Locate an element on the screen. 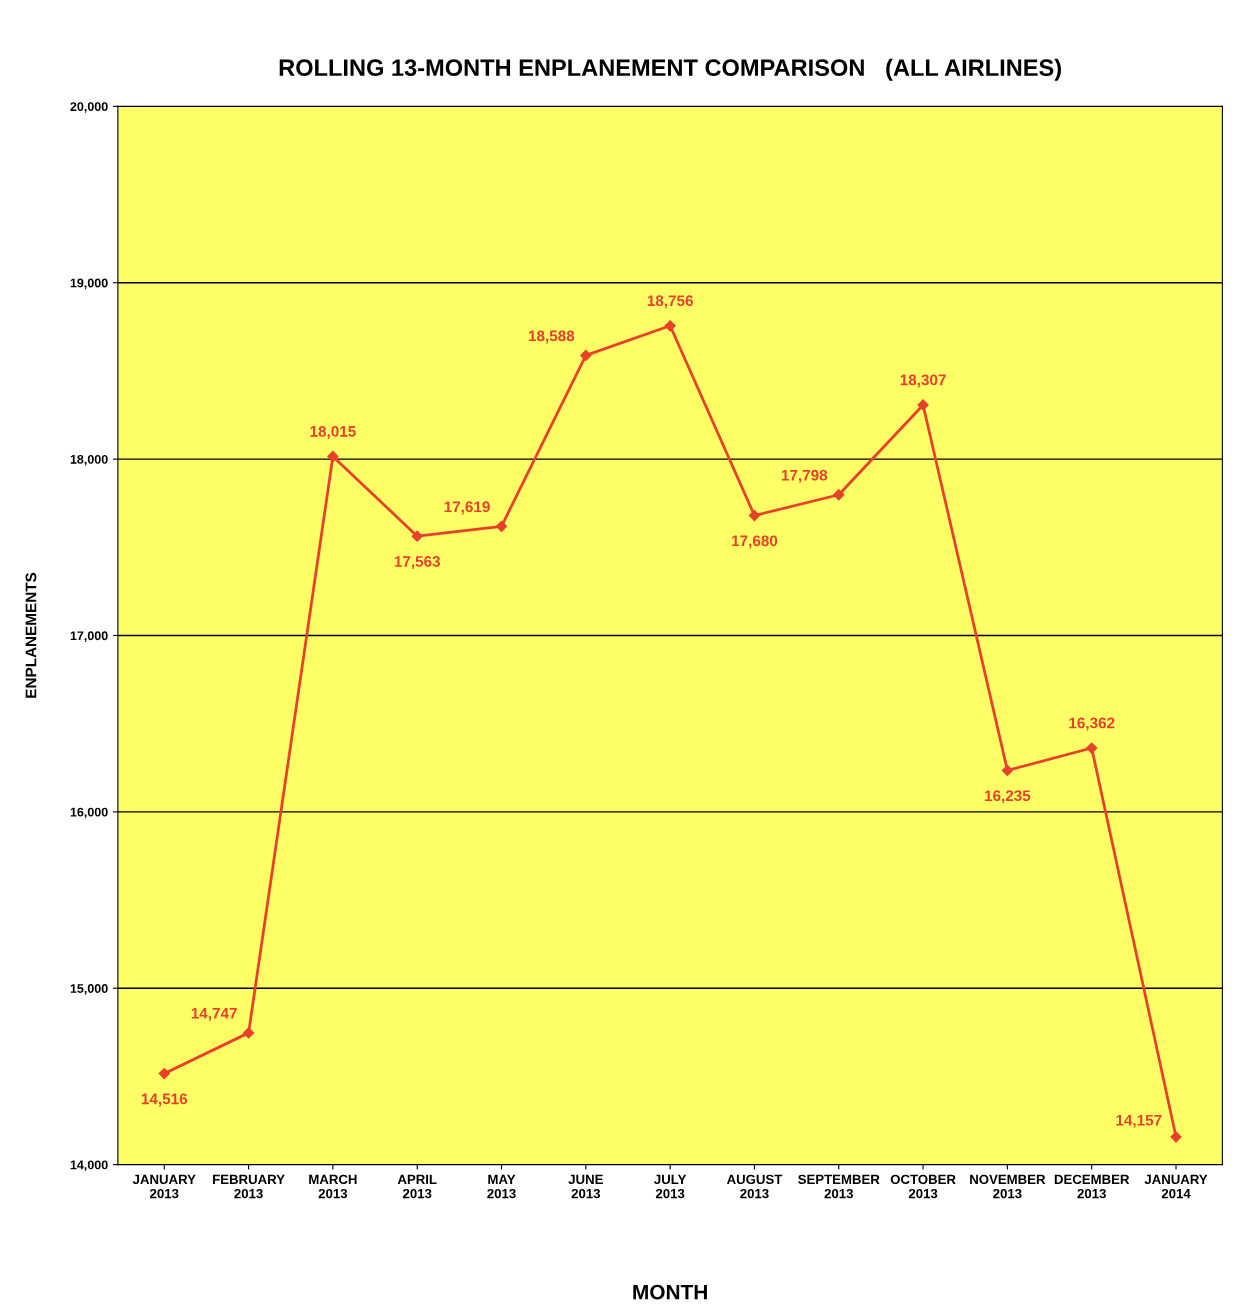  x-tick-label: SEPTEMBER 2013 is located at coordinates (839, 1186).